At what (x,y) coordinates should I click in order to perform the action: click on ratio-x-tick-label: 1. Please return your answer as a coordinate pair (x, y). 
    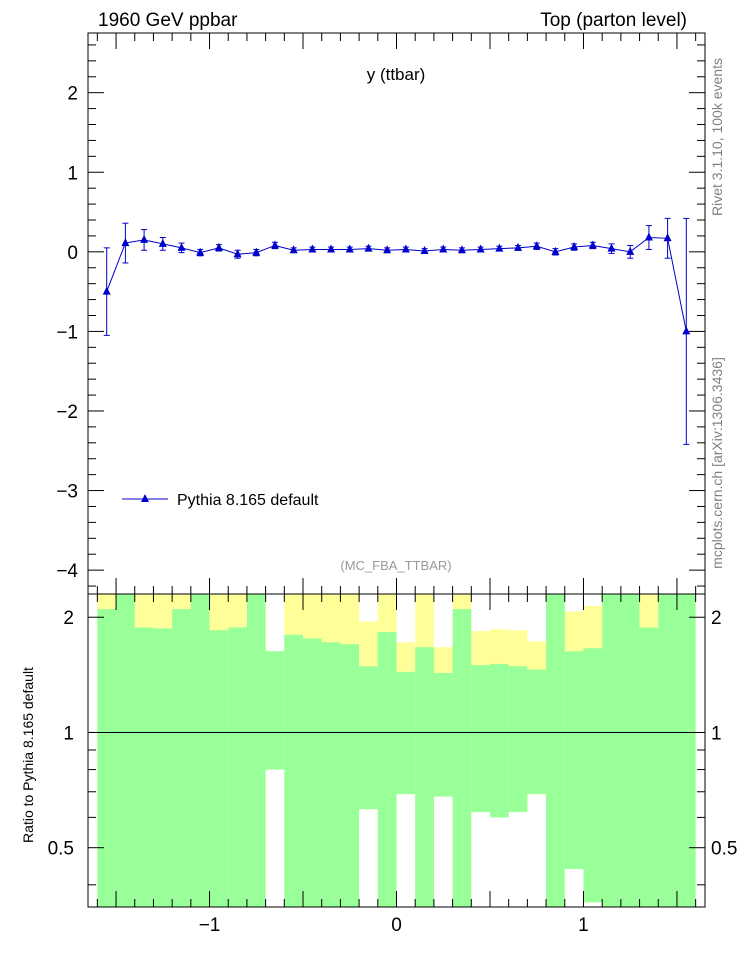
    Looking at the image, I should click on (583, 925).